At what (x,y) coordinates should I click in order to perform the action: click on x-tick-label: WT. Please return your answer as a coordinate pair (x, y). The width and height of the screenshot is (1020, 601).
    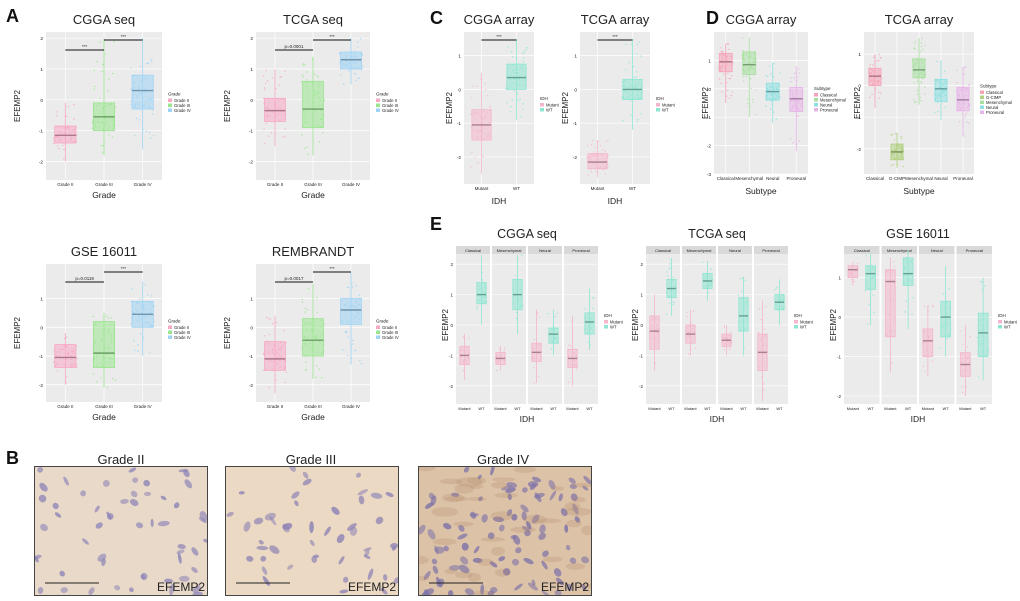
    Looking at the image, I should click on (589, 408).